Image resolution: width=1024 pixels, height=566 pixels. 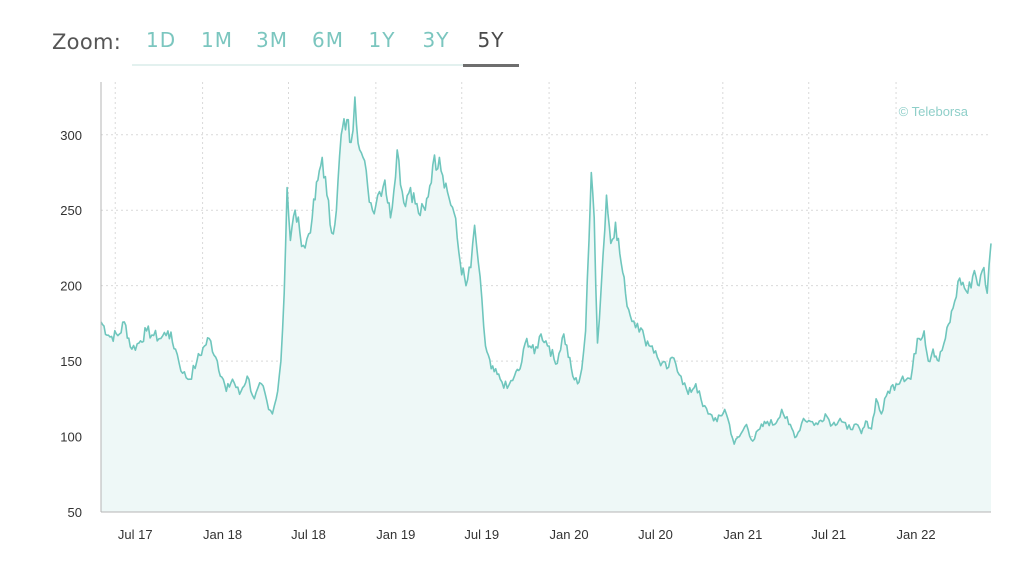 What do you see at coordinates (71, 437) in the screenshot?
I see `y-tick-label: 100` at bounding box center [71, 437].